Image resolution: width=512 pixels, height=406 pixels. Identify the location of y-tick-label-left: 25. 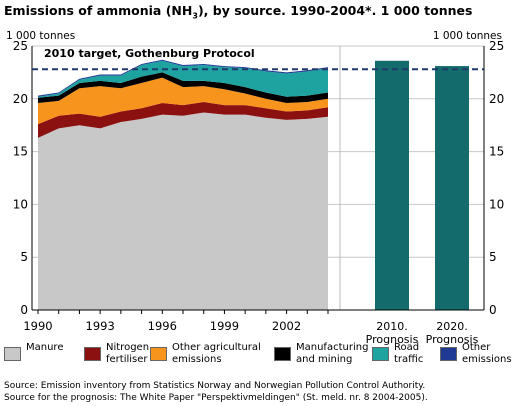
(20, 46).